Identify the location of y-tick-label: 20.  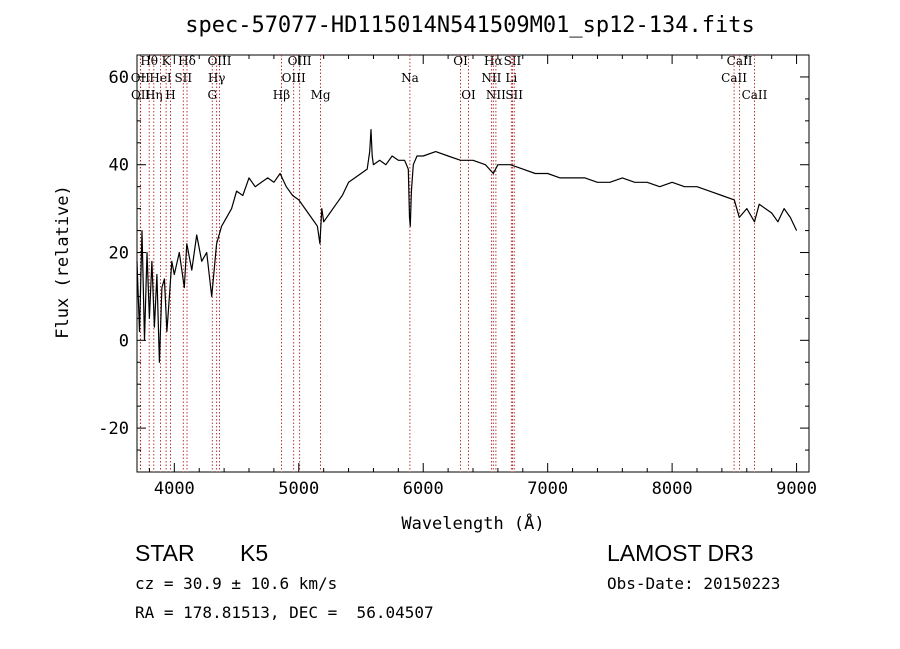
(119, 254).